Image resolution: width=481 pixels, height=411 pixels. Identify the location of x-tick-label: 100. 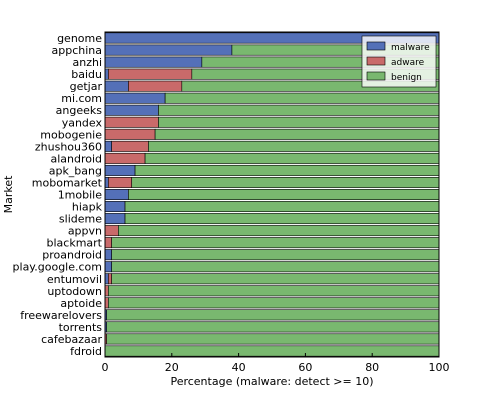
(439, 367).